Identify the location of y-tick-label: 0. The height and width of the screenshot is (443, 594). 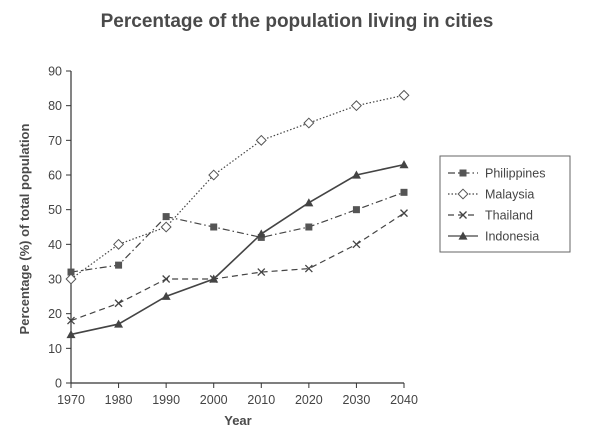
(58, 384).